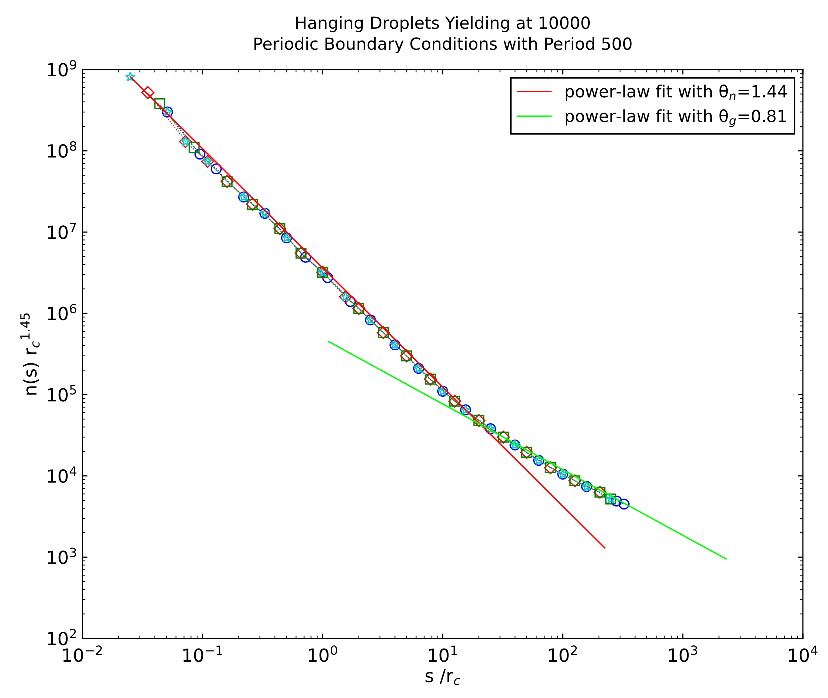 Image resolution: width=828 pixels, height=698 pixels. Describe the element at coordinates (62, 637) in the screenshot. I see `y-tick-label: 10$^{2}$` at that location.